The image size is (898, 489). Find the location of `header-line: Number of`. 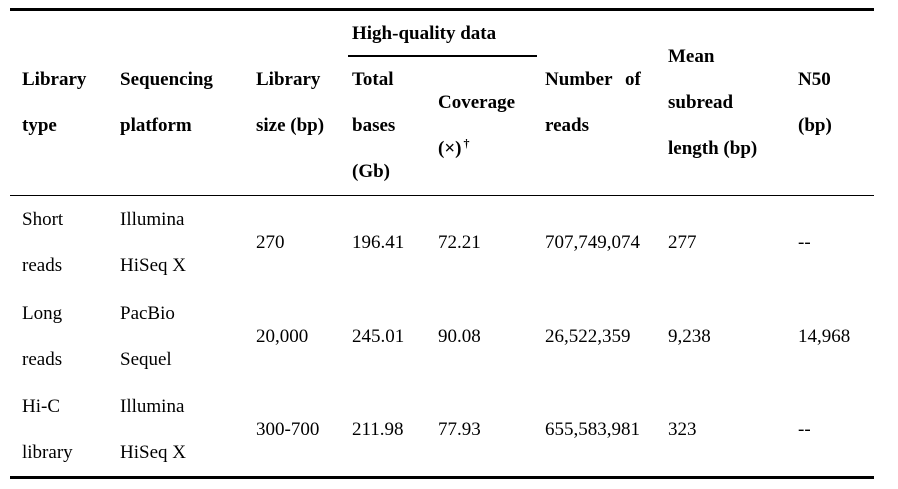

header-line: Number of is located at coordinates (593, 79).